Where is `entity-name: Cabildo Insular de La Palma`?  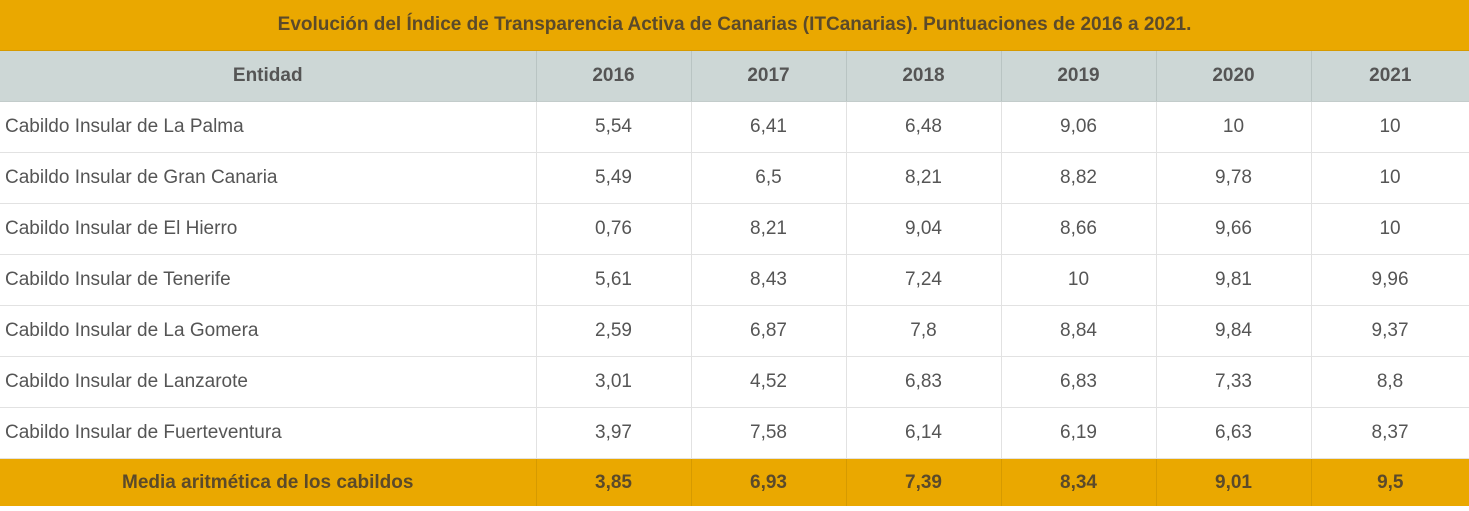
entity-name: Cabildo Insular de La Palma is located at coordinates (268, 127).